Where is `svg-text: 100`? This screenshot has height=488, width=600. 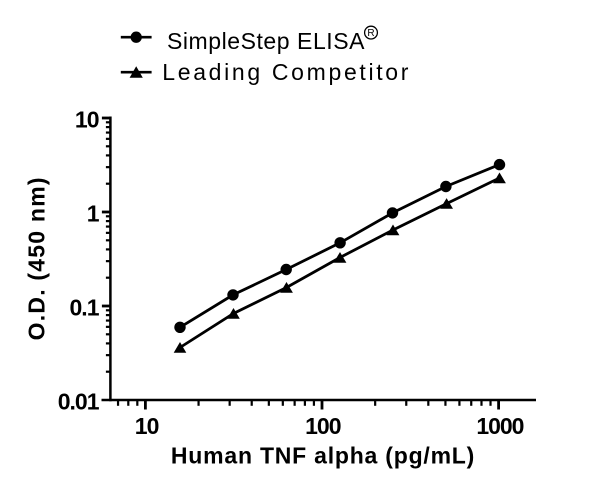 svg-text: 100 is located at coordinates (323, 426).